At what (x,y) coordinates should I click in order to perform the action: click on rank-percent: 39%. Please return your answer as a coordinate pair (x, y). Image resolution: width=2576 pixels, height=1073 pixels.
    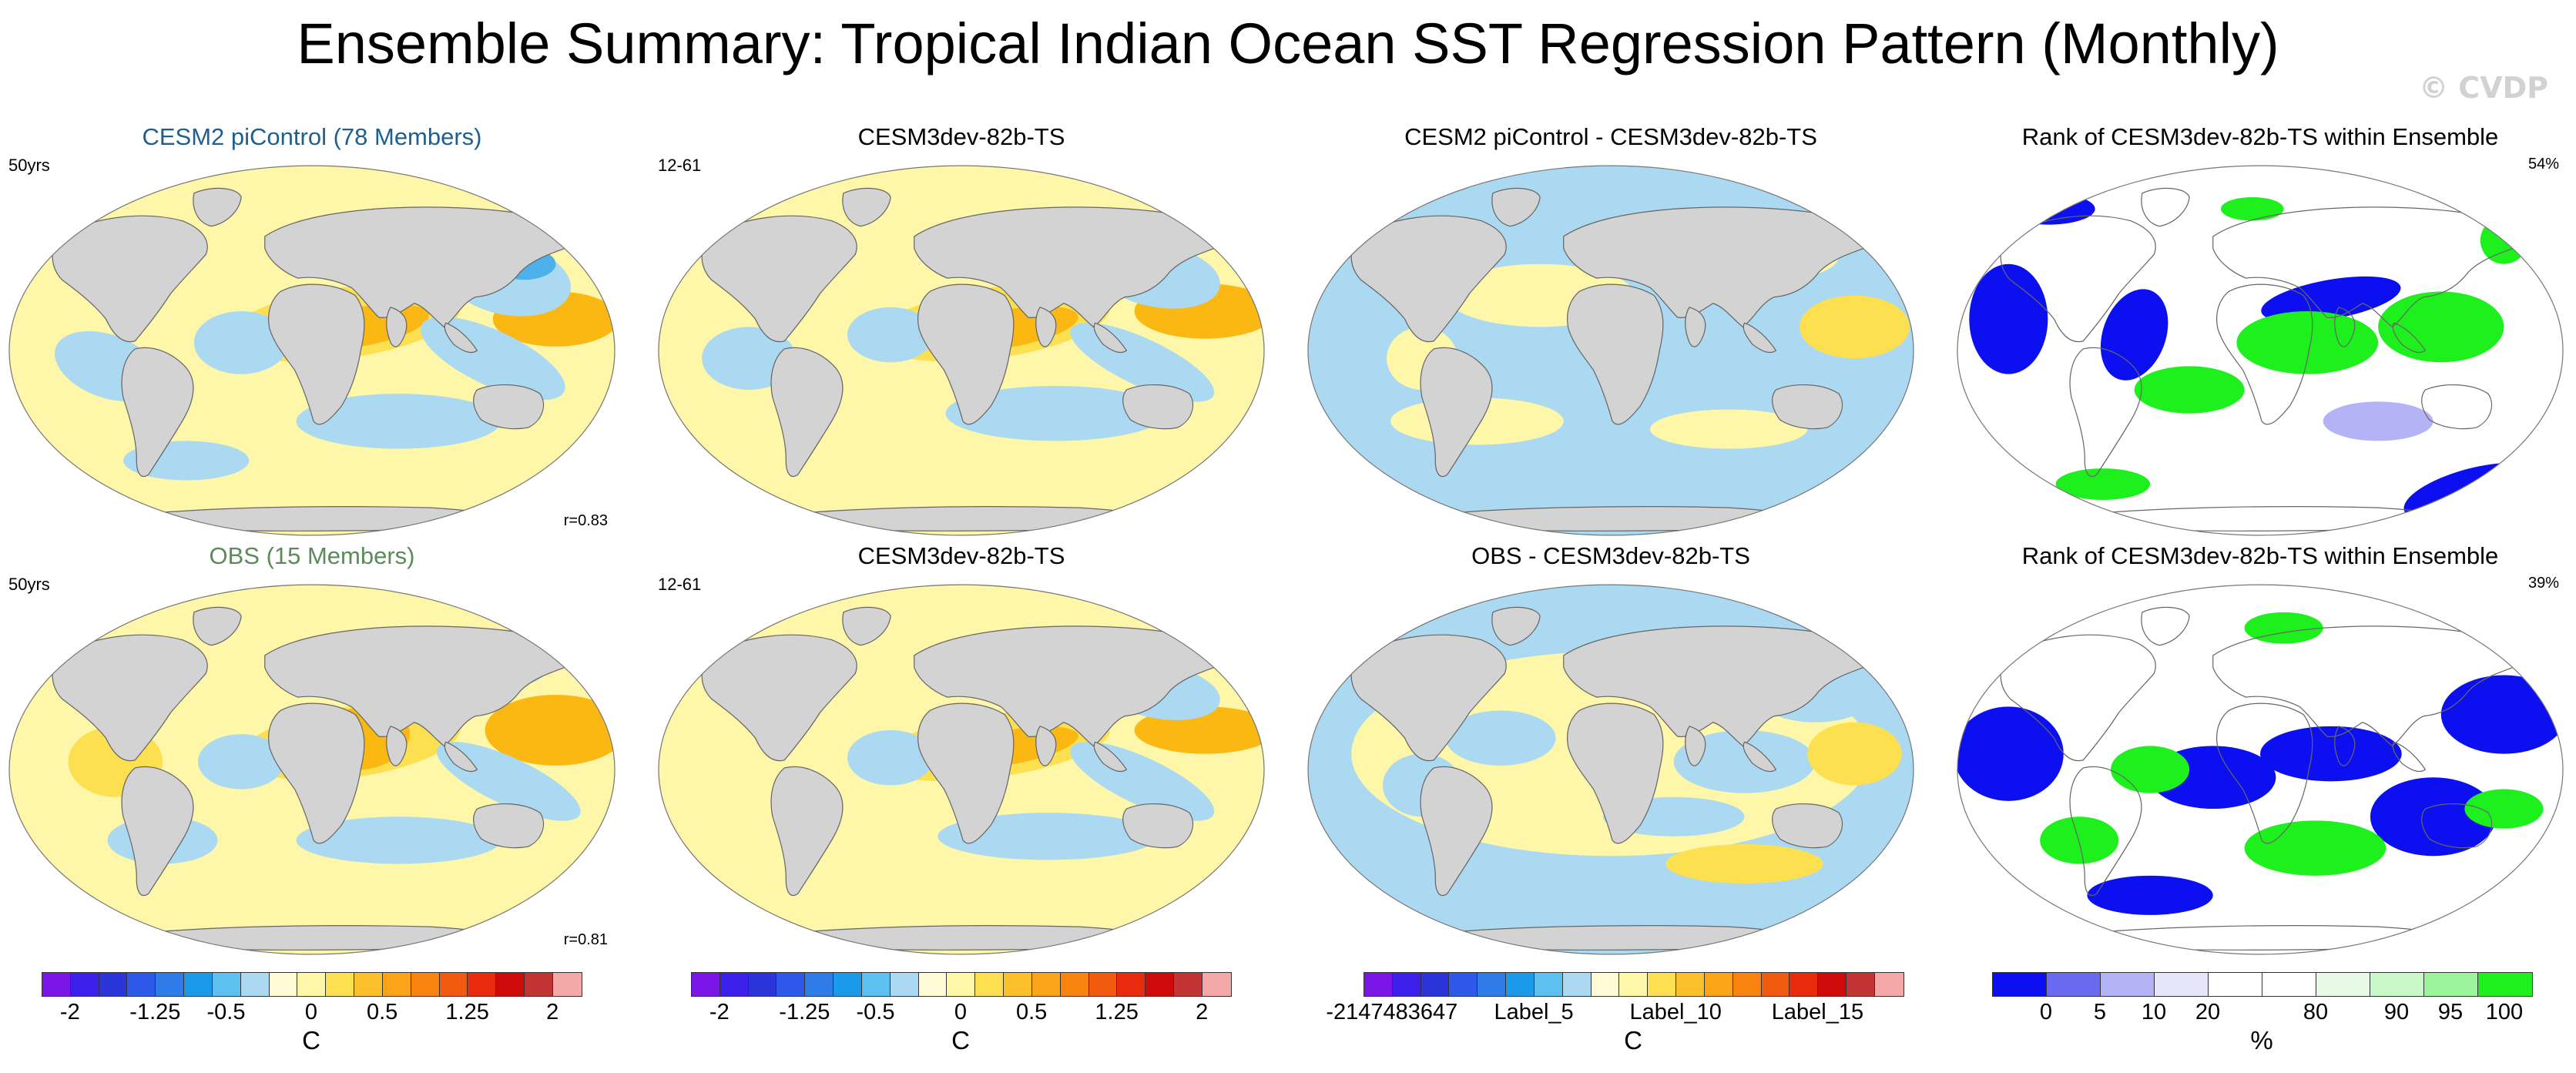
    Looking at the image, I should click on (2543, 583).